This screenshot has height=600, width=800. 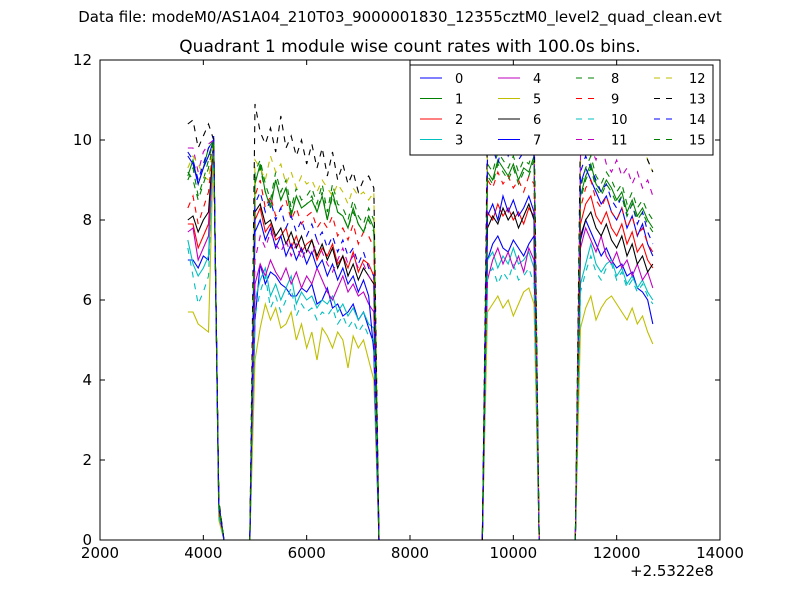 What do you see at coordinates (87, 220) in the screenshot?
I see `y-tick-label: 8` at bounding box center [87, 220].